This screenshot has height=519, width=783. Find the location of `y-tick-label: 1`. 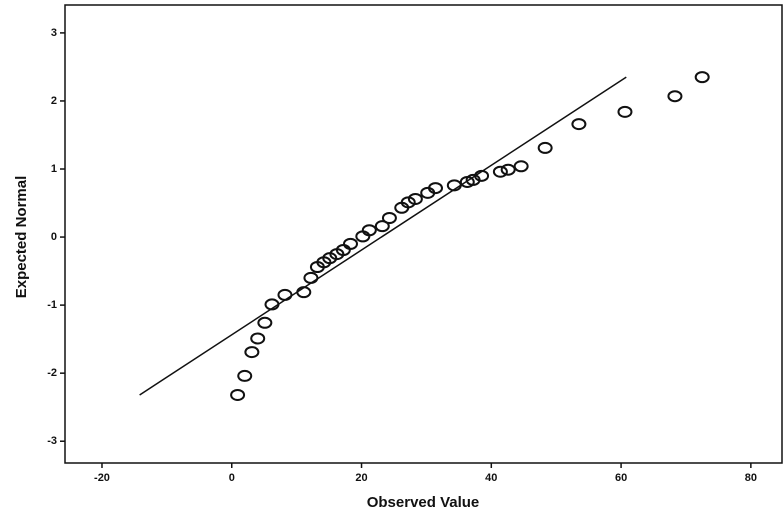

y-tick-label: 1 is located at coordinates (54, 169).